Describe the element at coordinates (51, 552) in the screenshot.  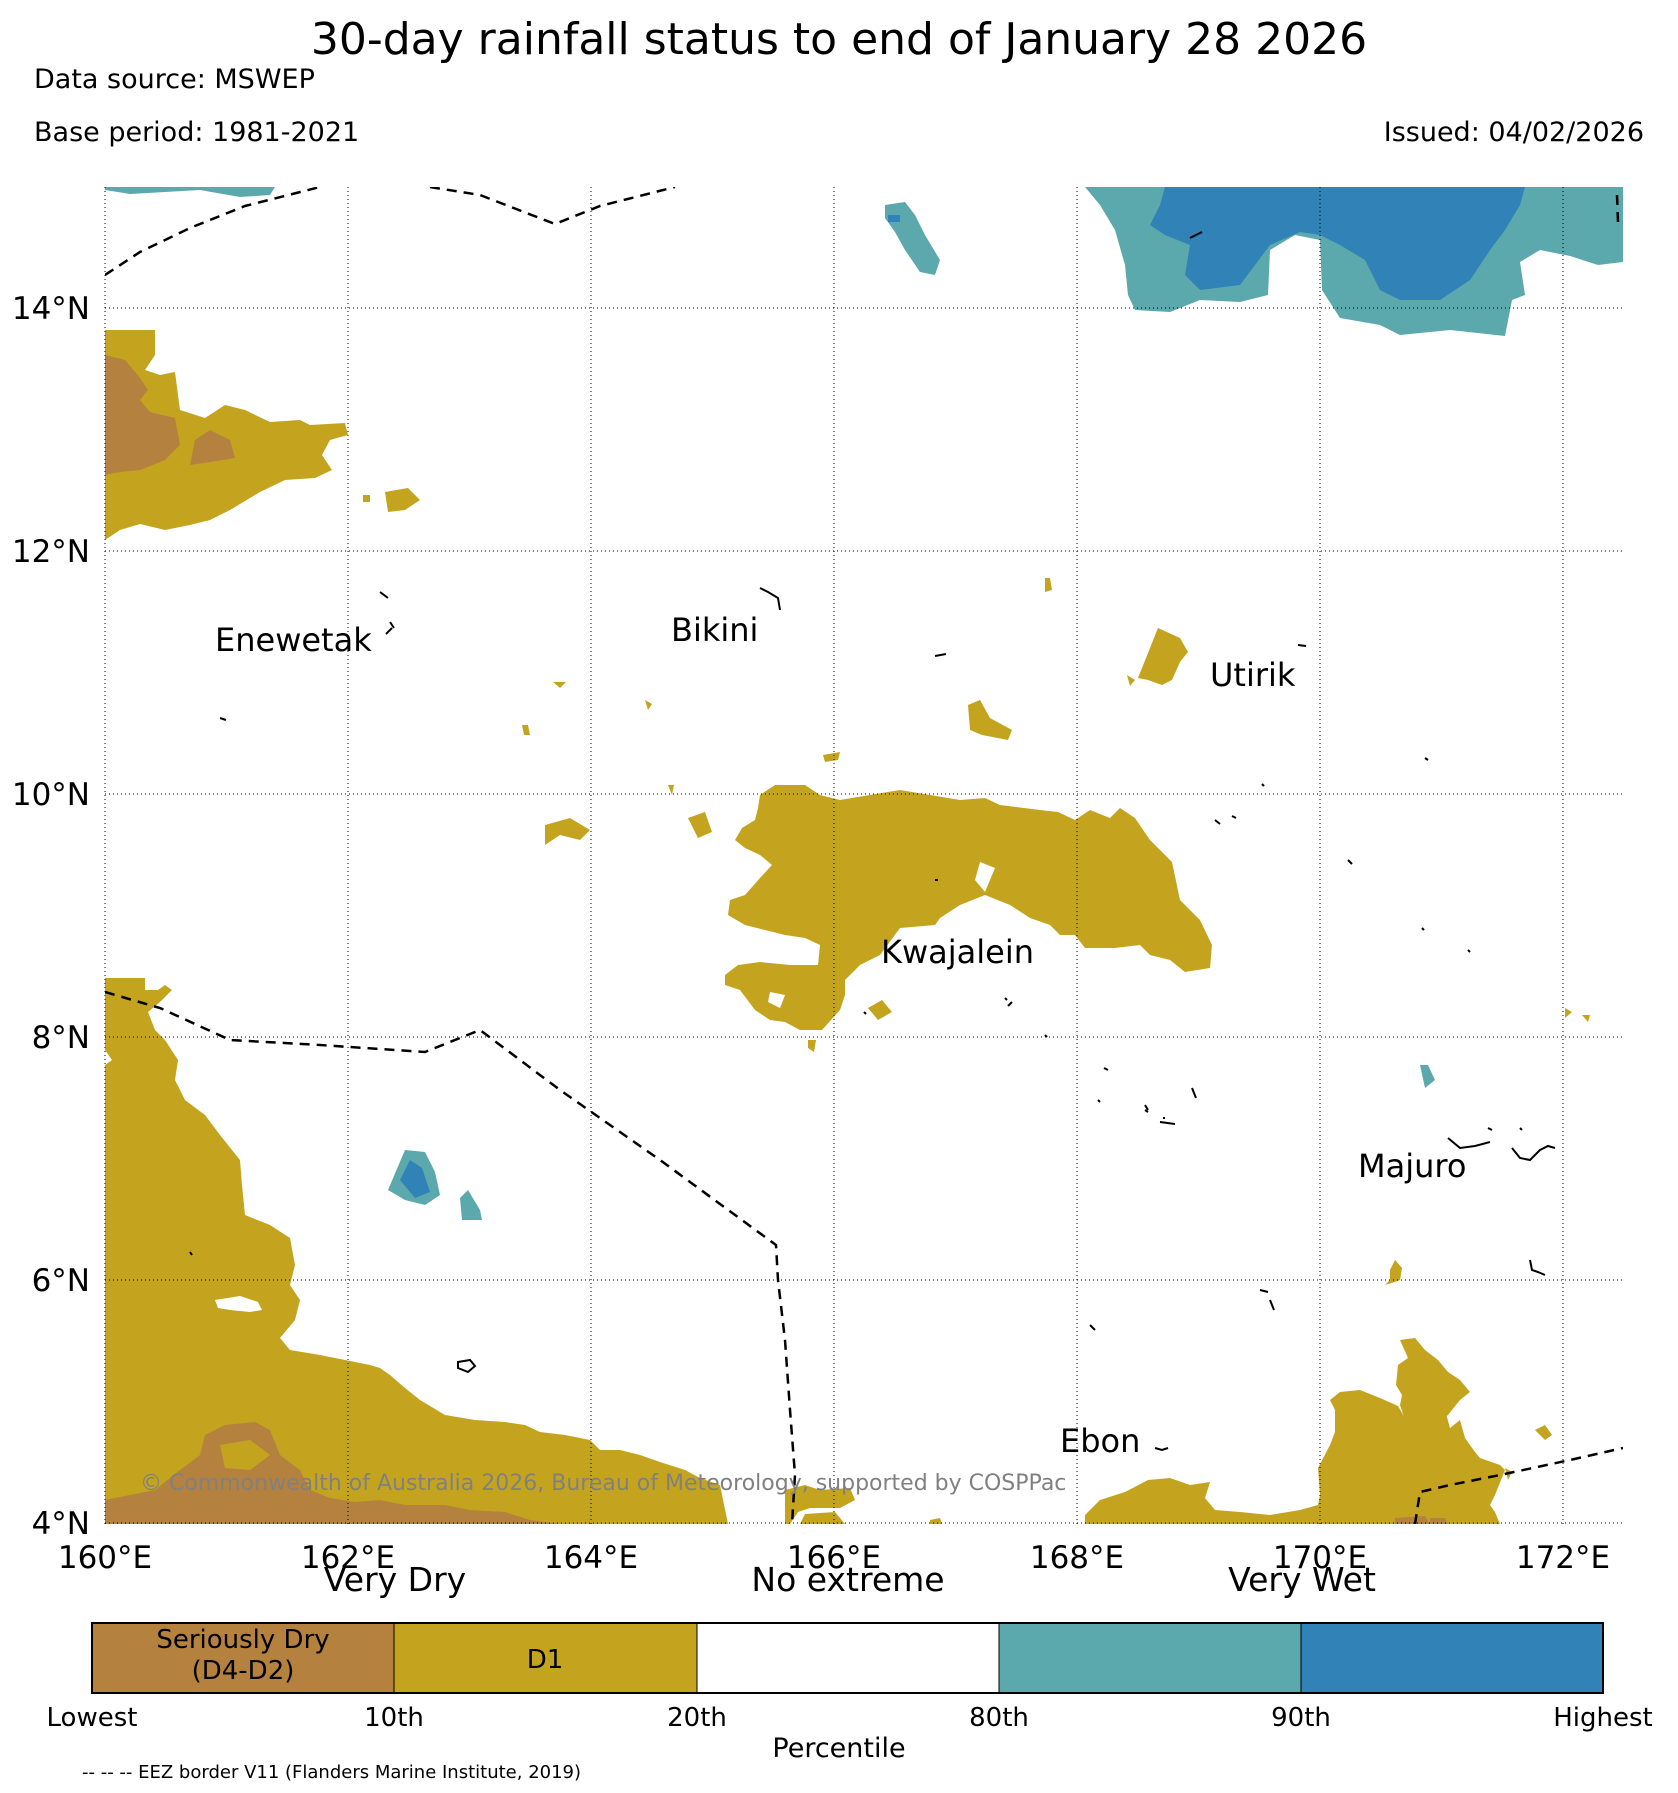
I see `lat-label-12: 12°N` at that location.